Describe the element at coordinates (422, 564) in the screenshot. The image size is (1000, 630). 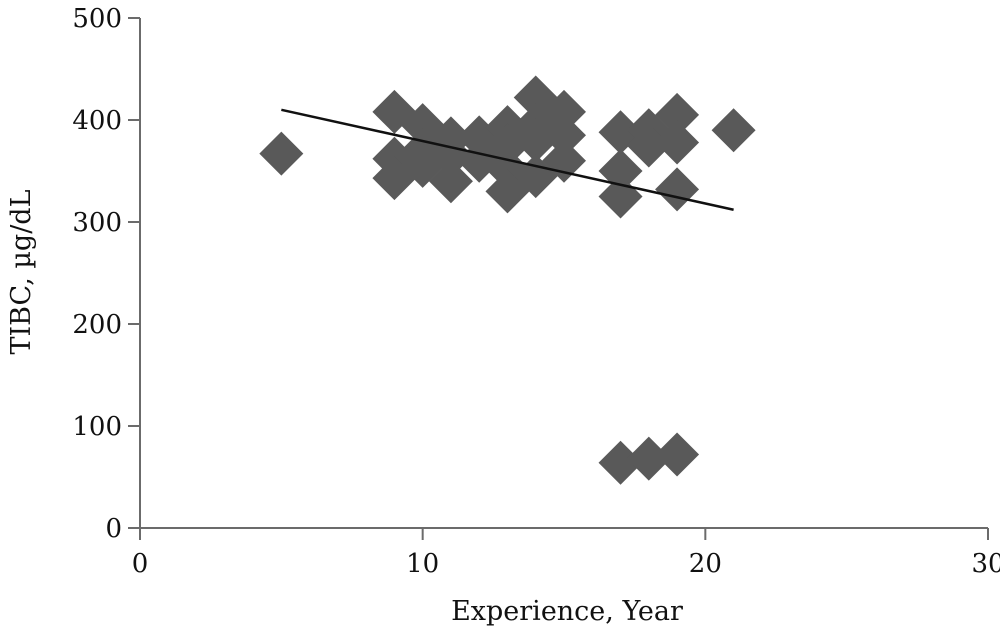
I see `x-tick-label: 10` at that location.